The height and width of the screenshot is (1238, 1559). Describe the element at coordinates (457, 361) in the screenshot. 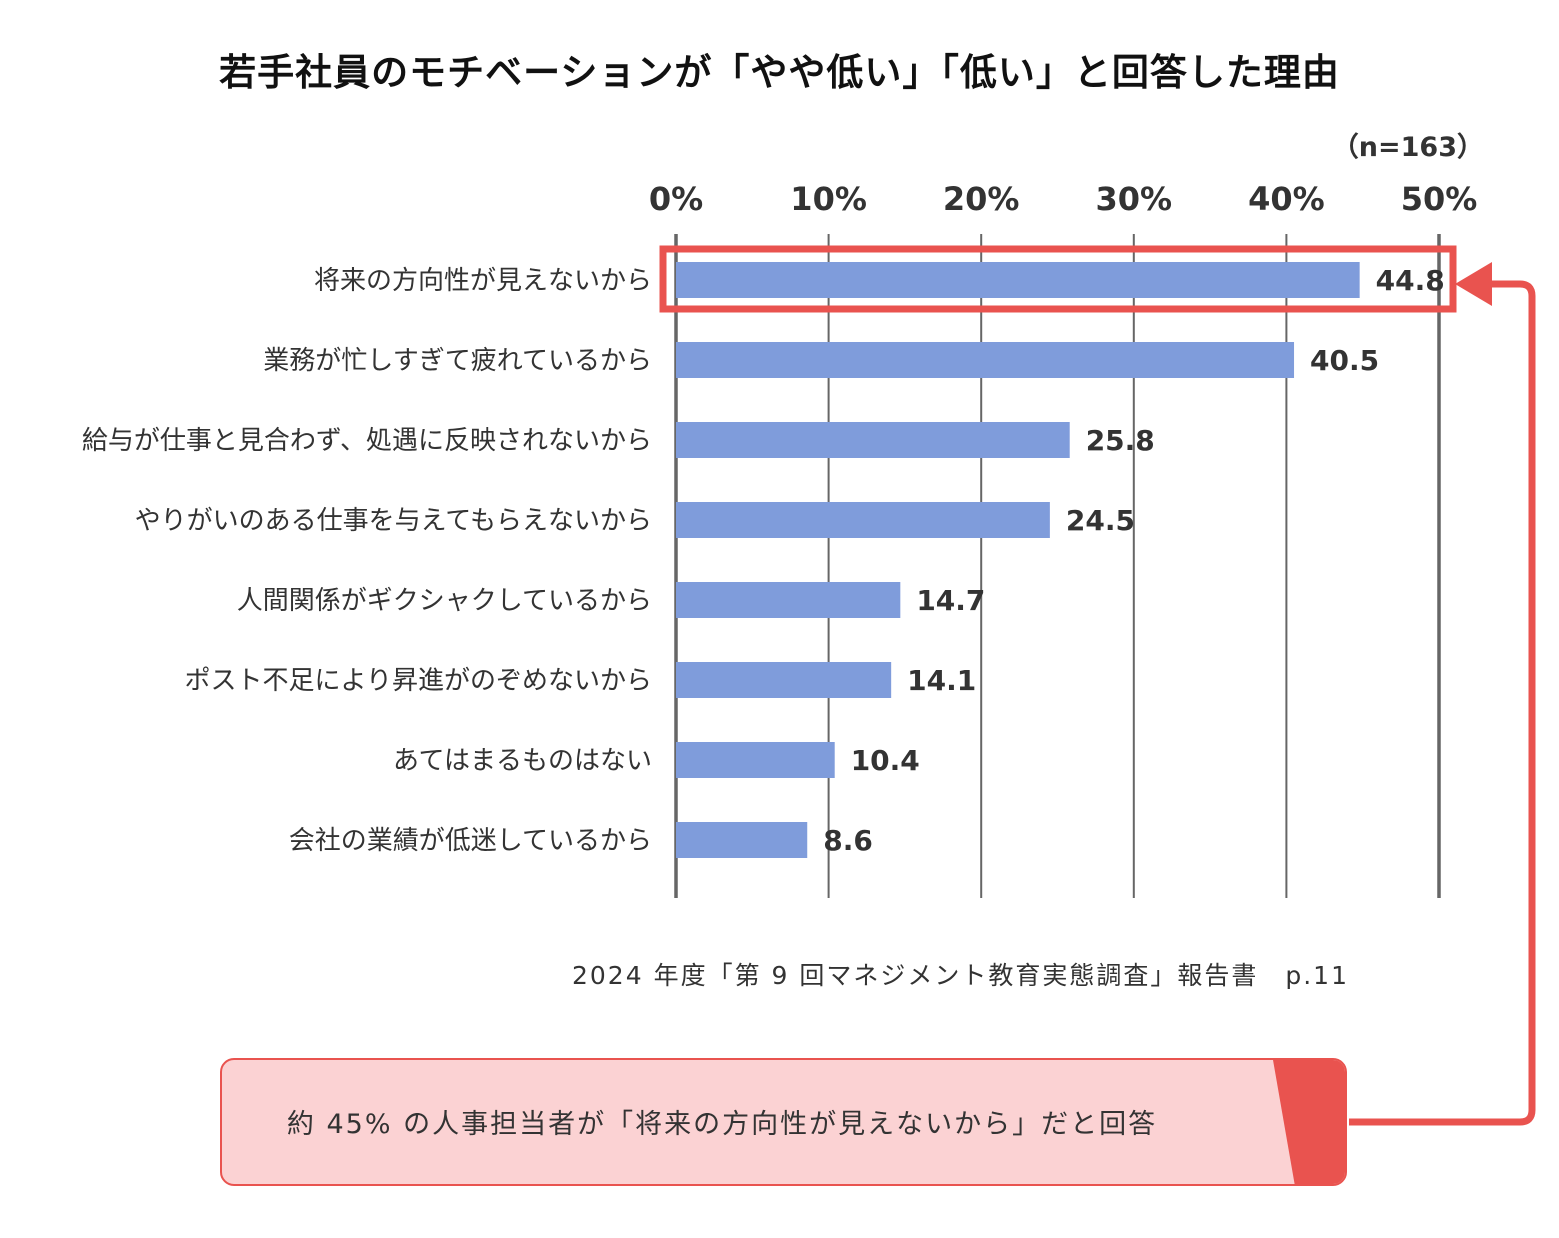

I see `category-label: 業務が忙しすぎて疲れているから` at that location.